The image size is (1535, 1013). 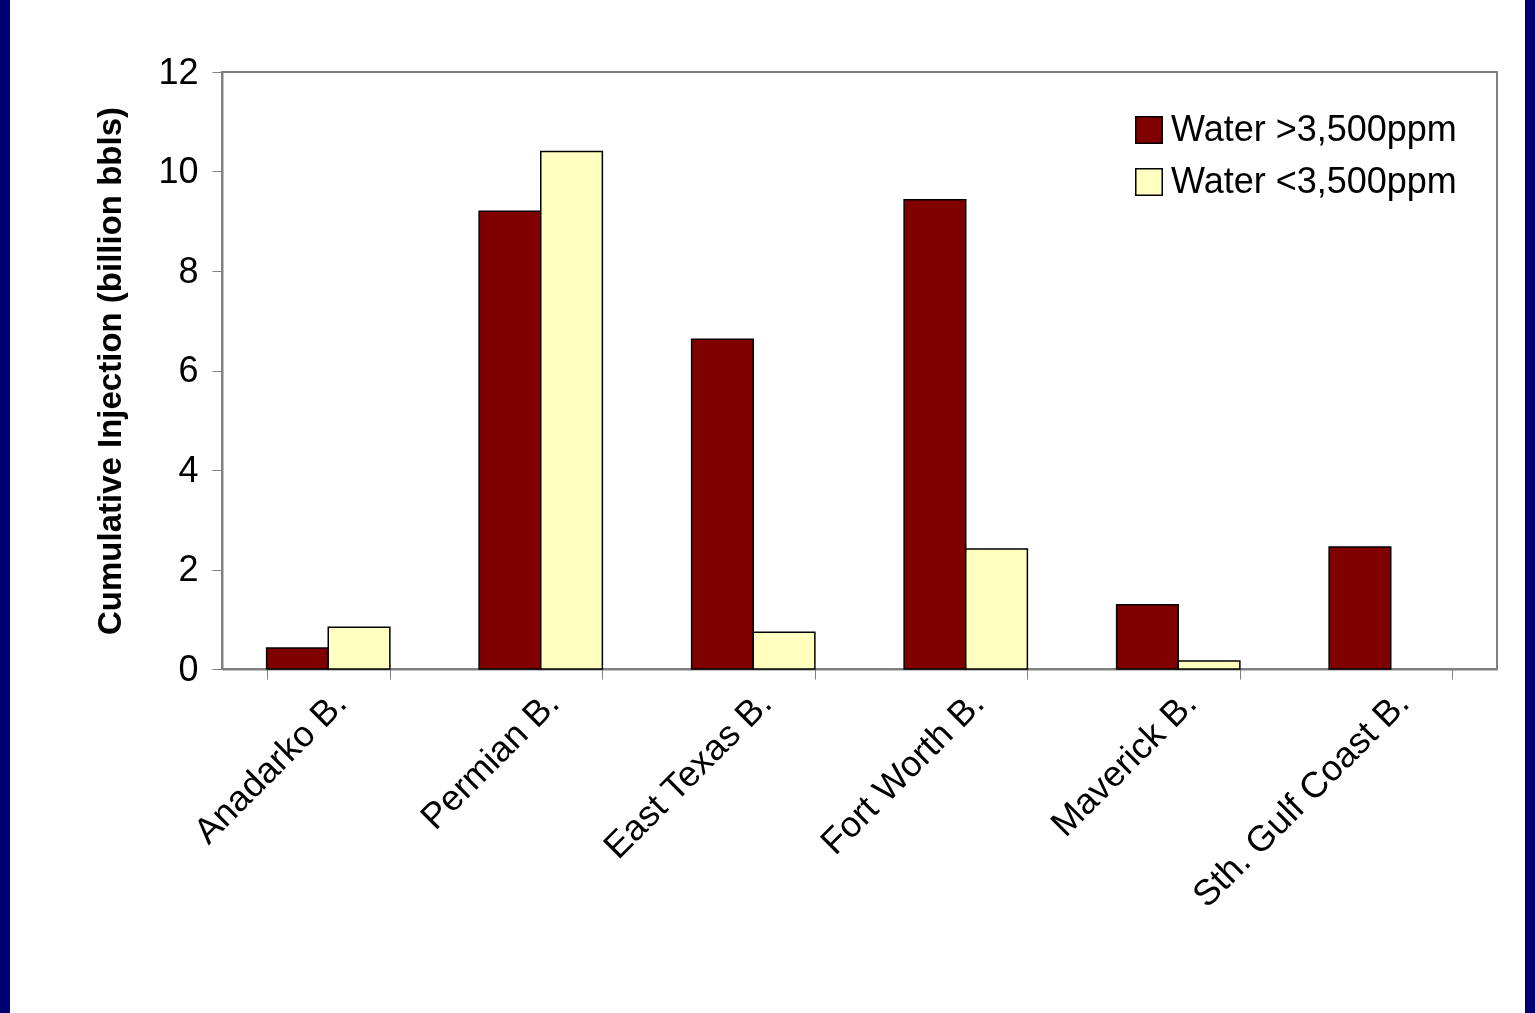 I want to click on y-tick-label: 8, so click(x=188, y=270).